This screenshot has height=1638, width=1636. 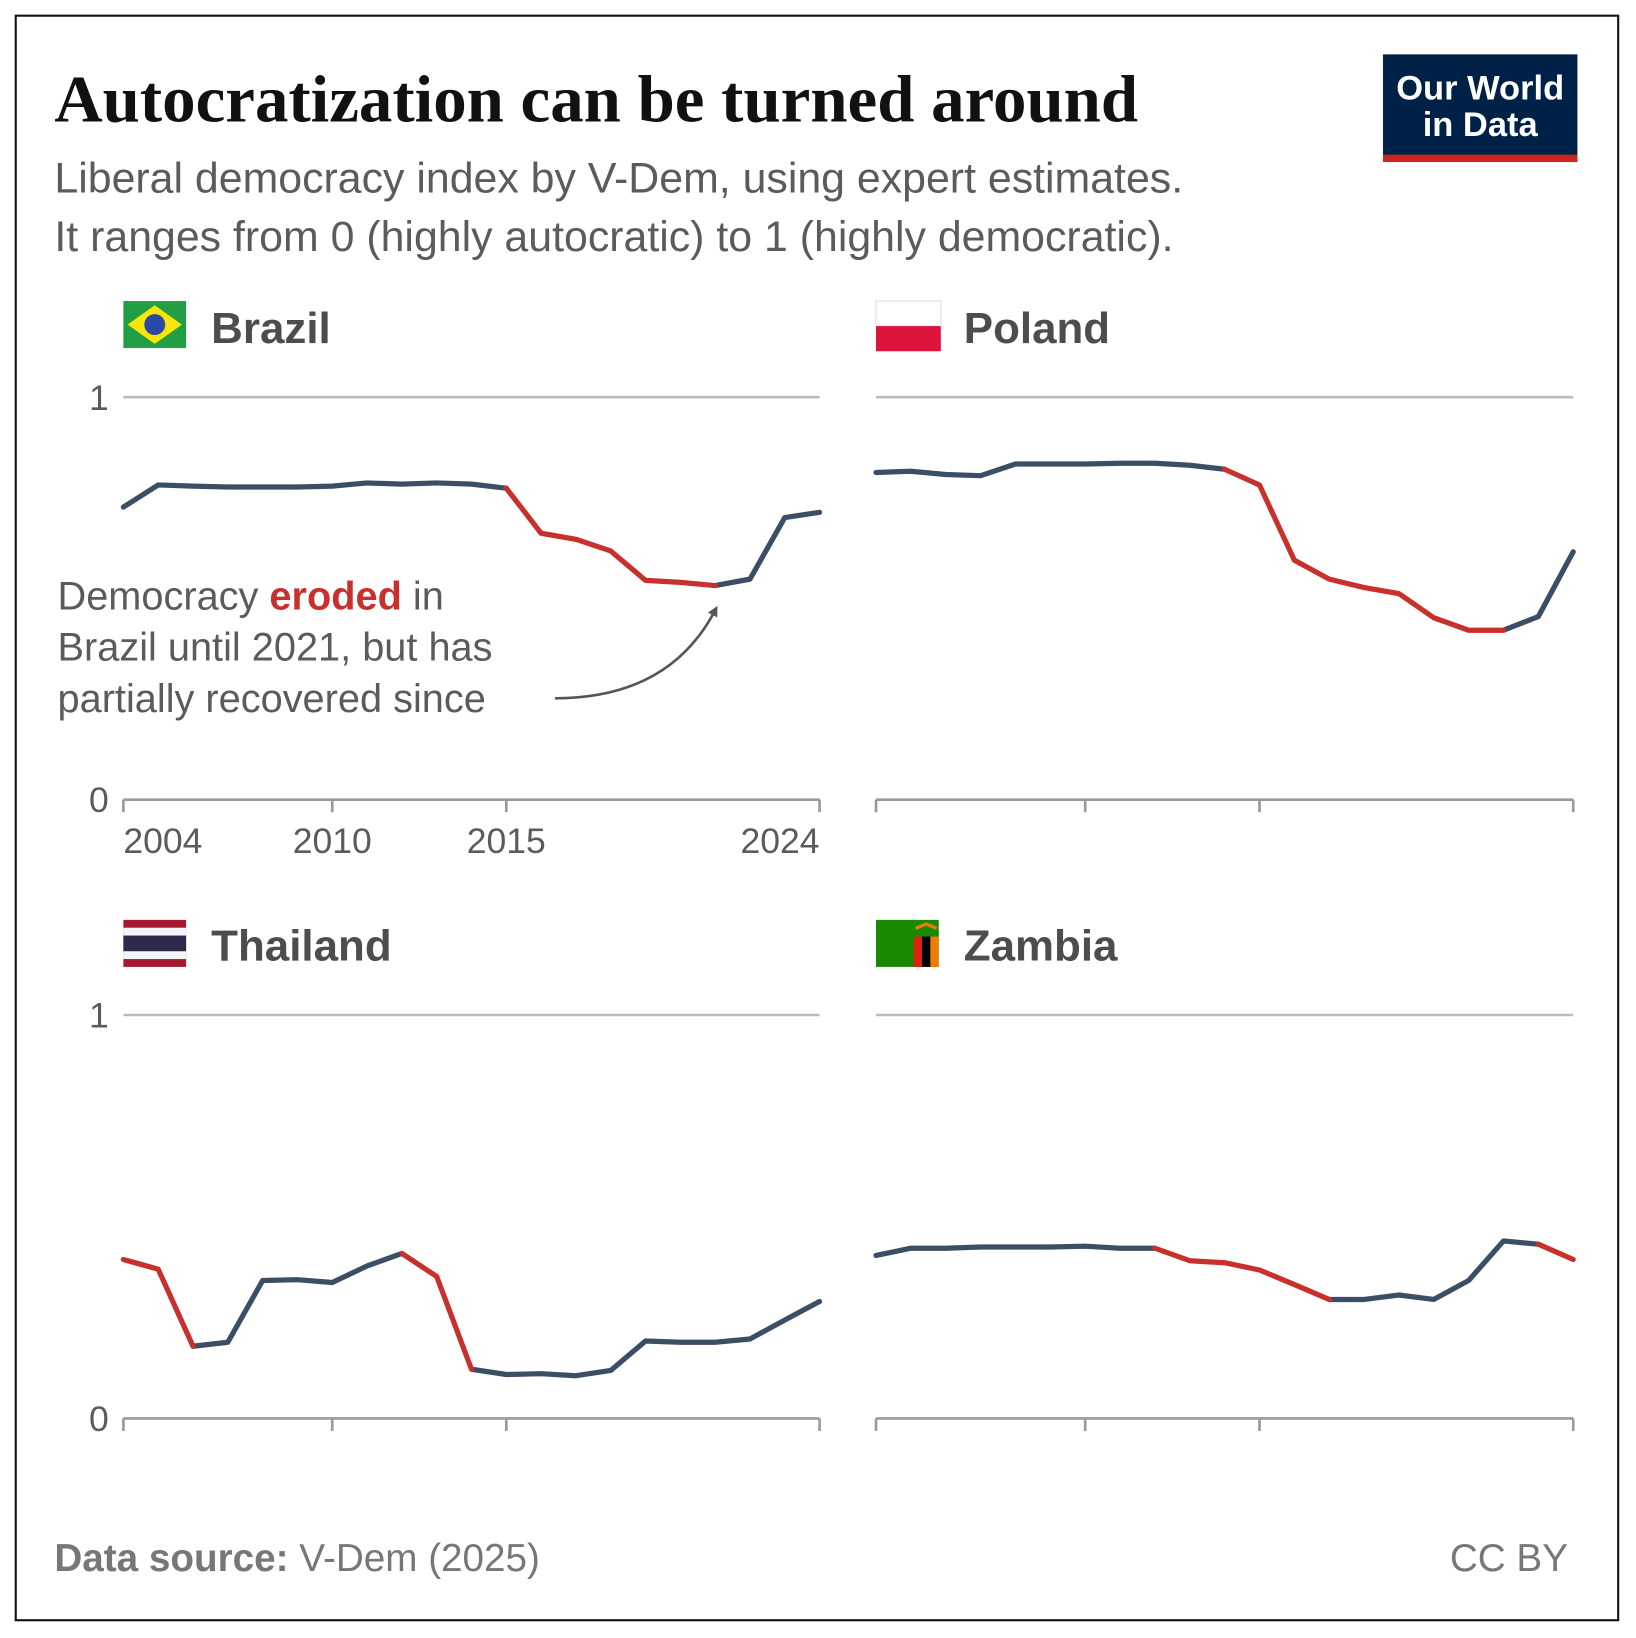 I want to click on logo-bar, so click(x=1480, y=158).